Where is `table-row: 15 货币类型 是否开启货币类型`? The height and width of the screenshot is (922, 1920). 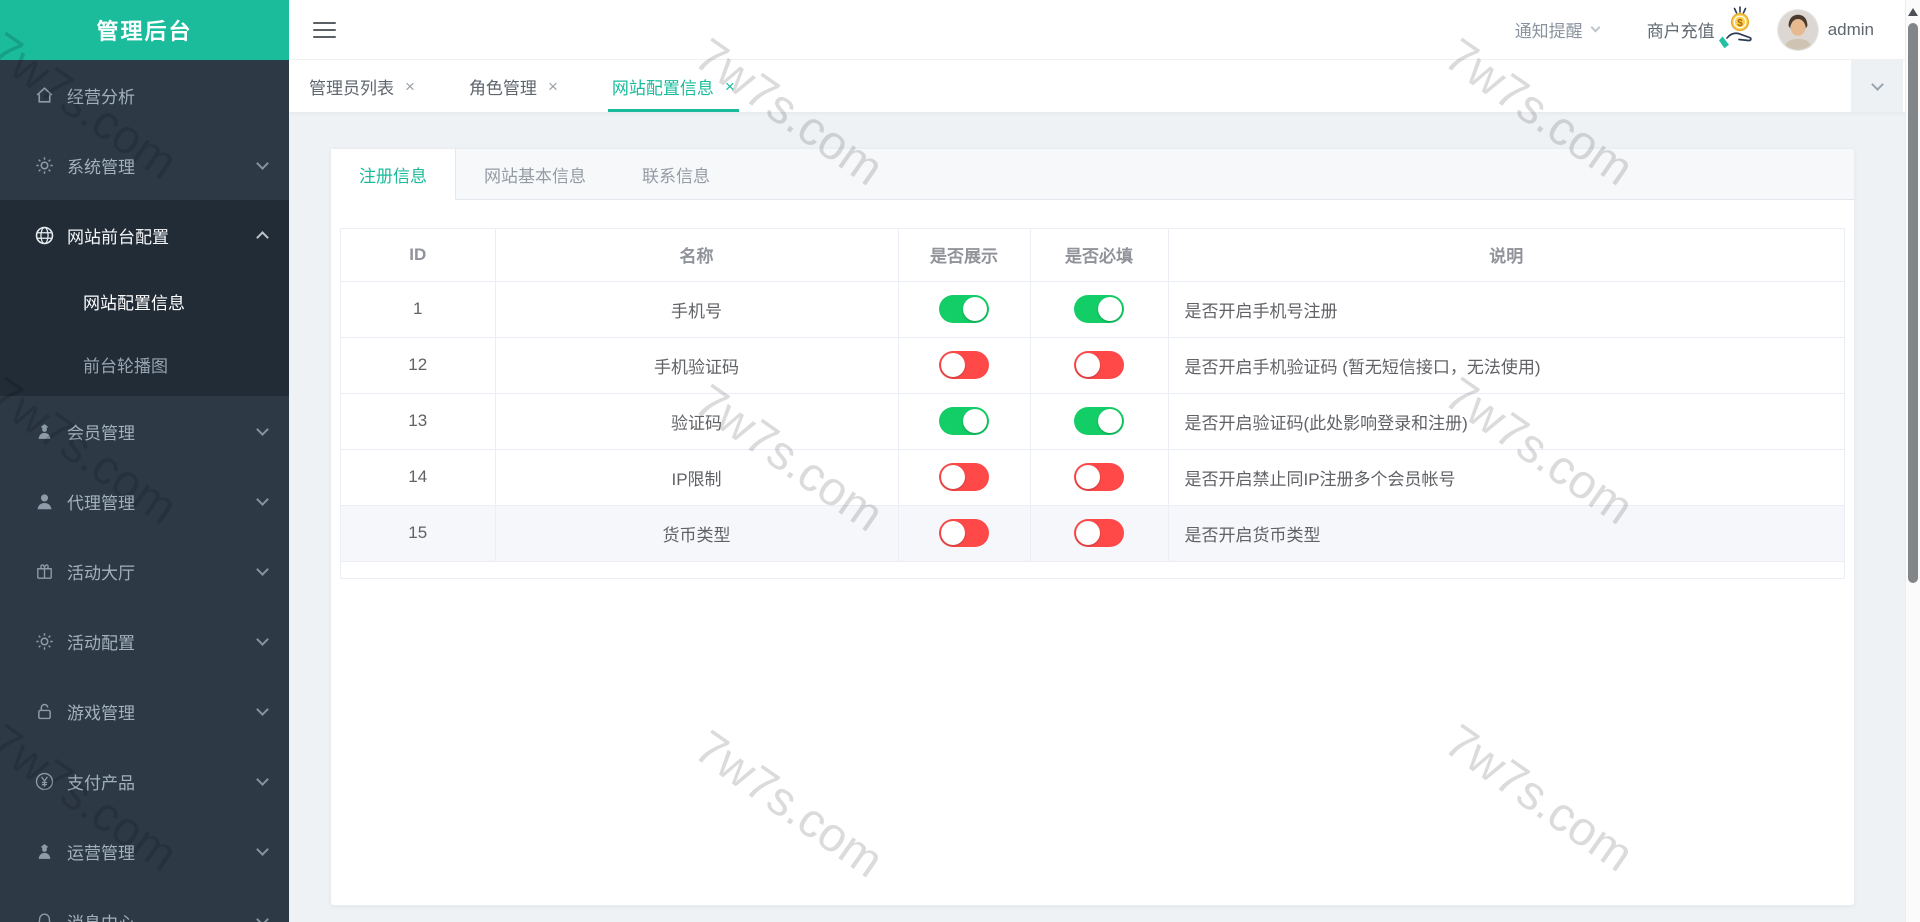 table-row: 15 货币类型 是否开启货币类型 is located at coordinates (1092, 533).